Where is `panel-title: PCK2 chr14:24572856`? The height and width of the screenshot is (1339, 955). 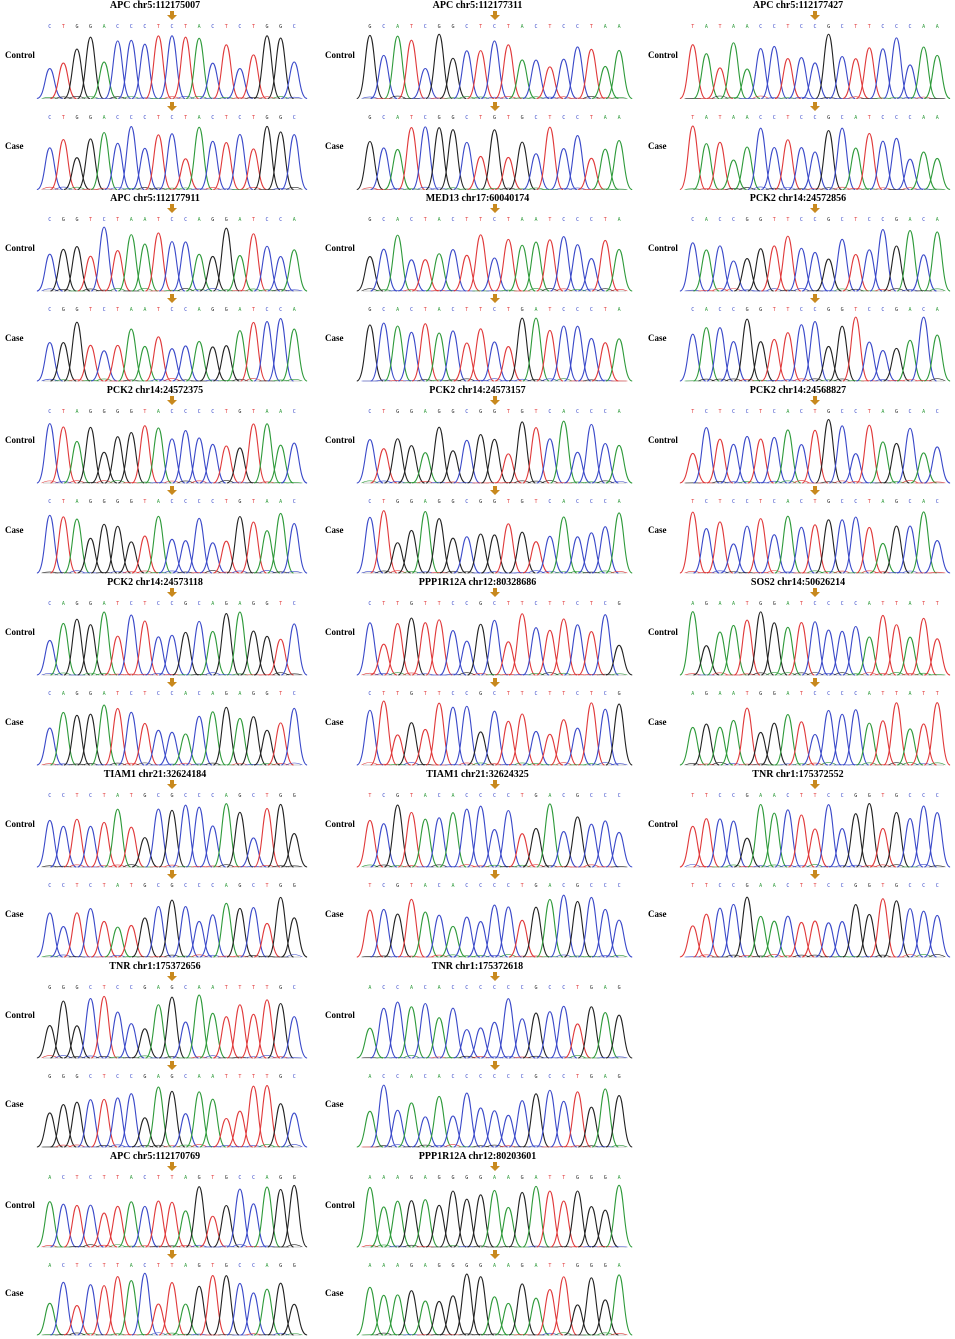 panel-title: PCK2 chr14:24572856 is located at coordinates (798, 198).